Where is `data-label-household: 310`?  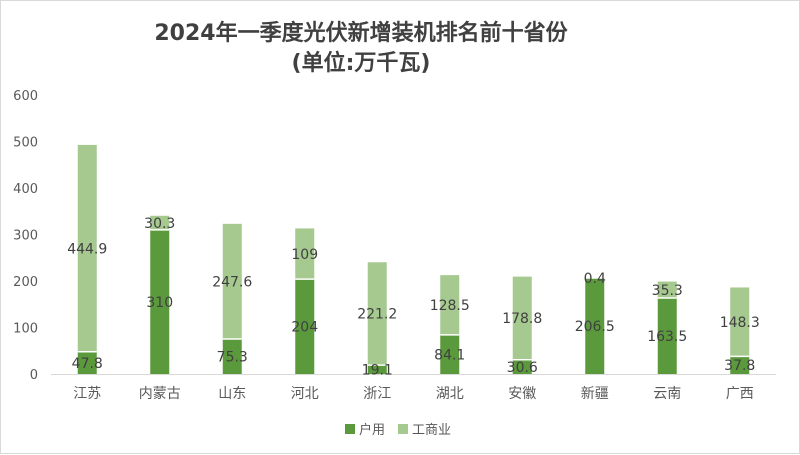
data-label-household: 310 is located at coordinates (159, 303).